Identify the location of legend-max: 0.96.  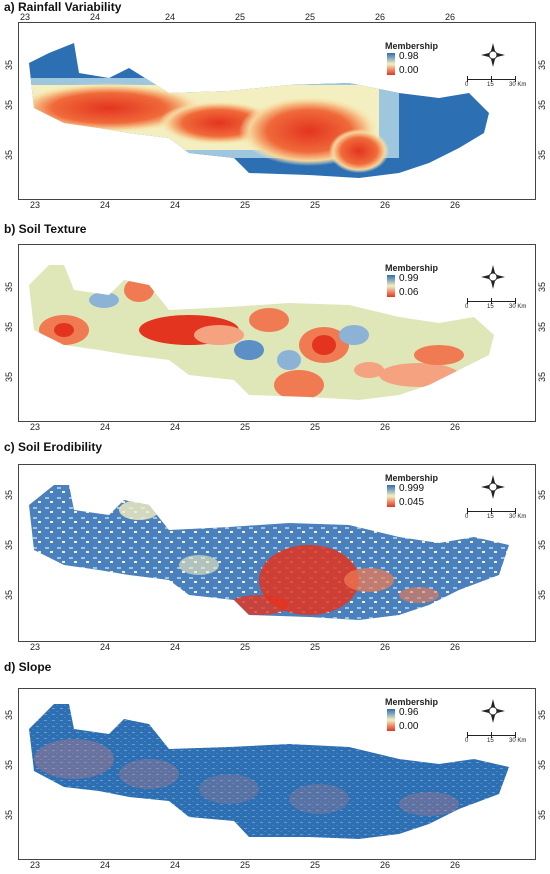
(409, 712).